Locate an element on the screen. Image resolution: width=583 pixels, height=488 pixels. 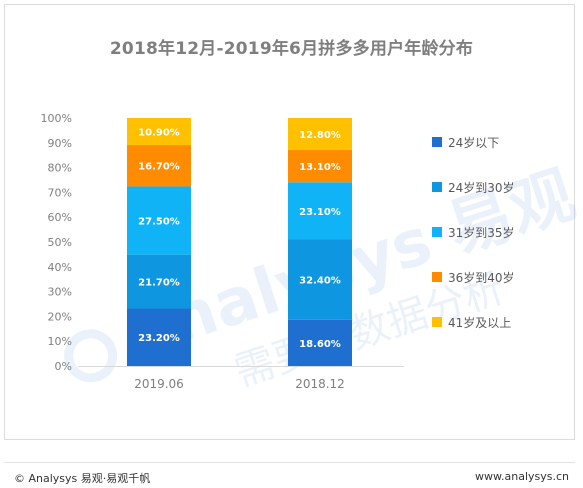
bar-data-label: 10.90% is located at coordinates (159, 133).